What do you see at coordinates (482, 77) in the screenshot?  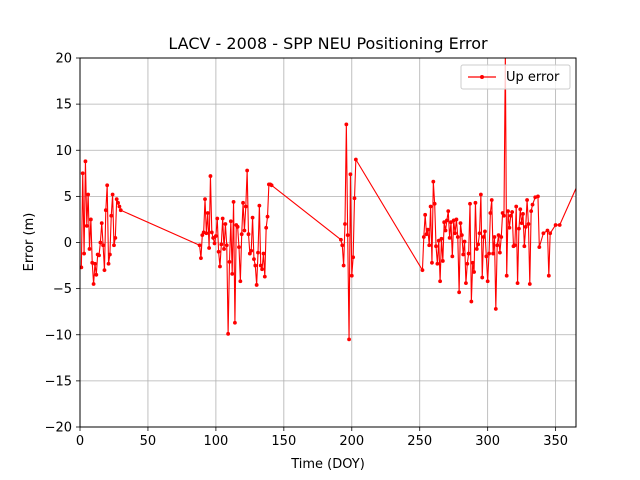 I see `legend-marker-swatch` at bounding box center [482, 77].